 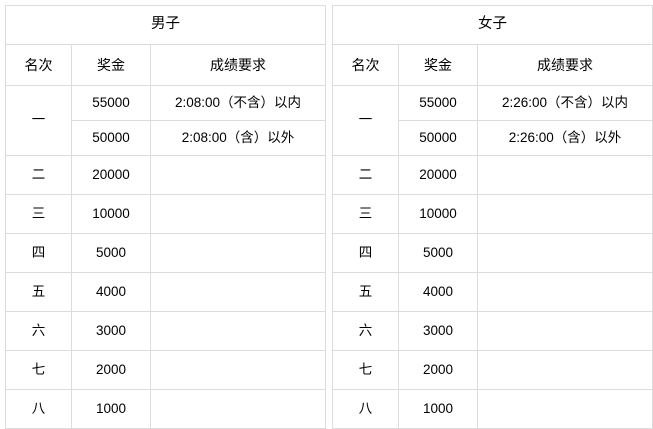 I want to click on table-row-first-place-tier-2: 50000 2:08:00（含）以外, so click(x=166, y=138).